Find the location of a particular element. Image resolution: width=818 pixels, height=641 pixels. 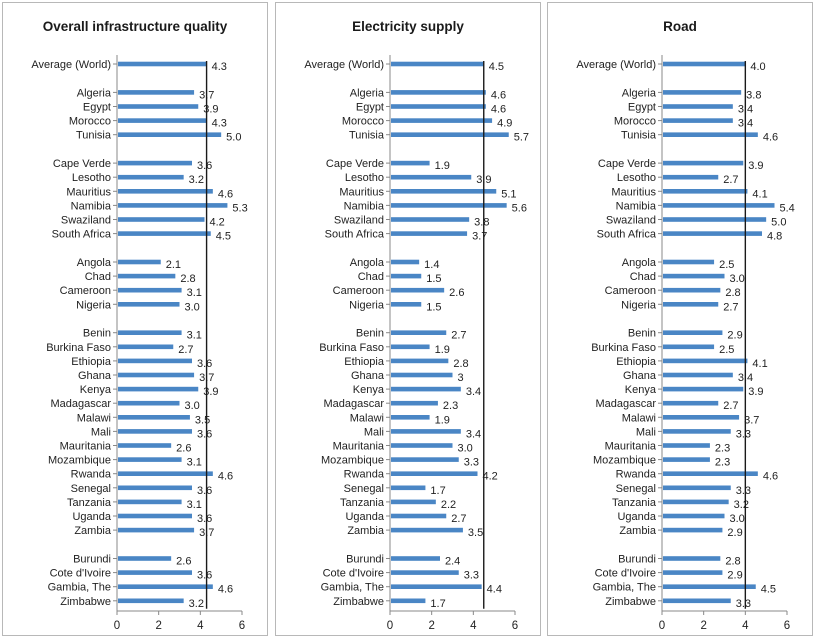

value-label: 5.0 is located at coordinates (233, 138).